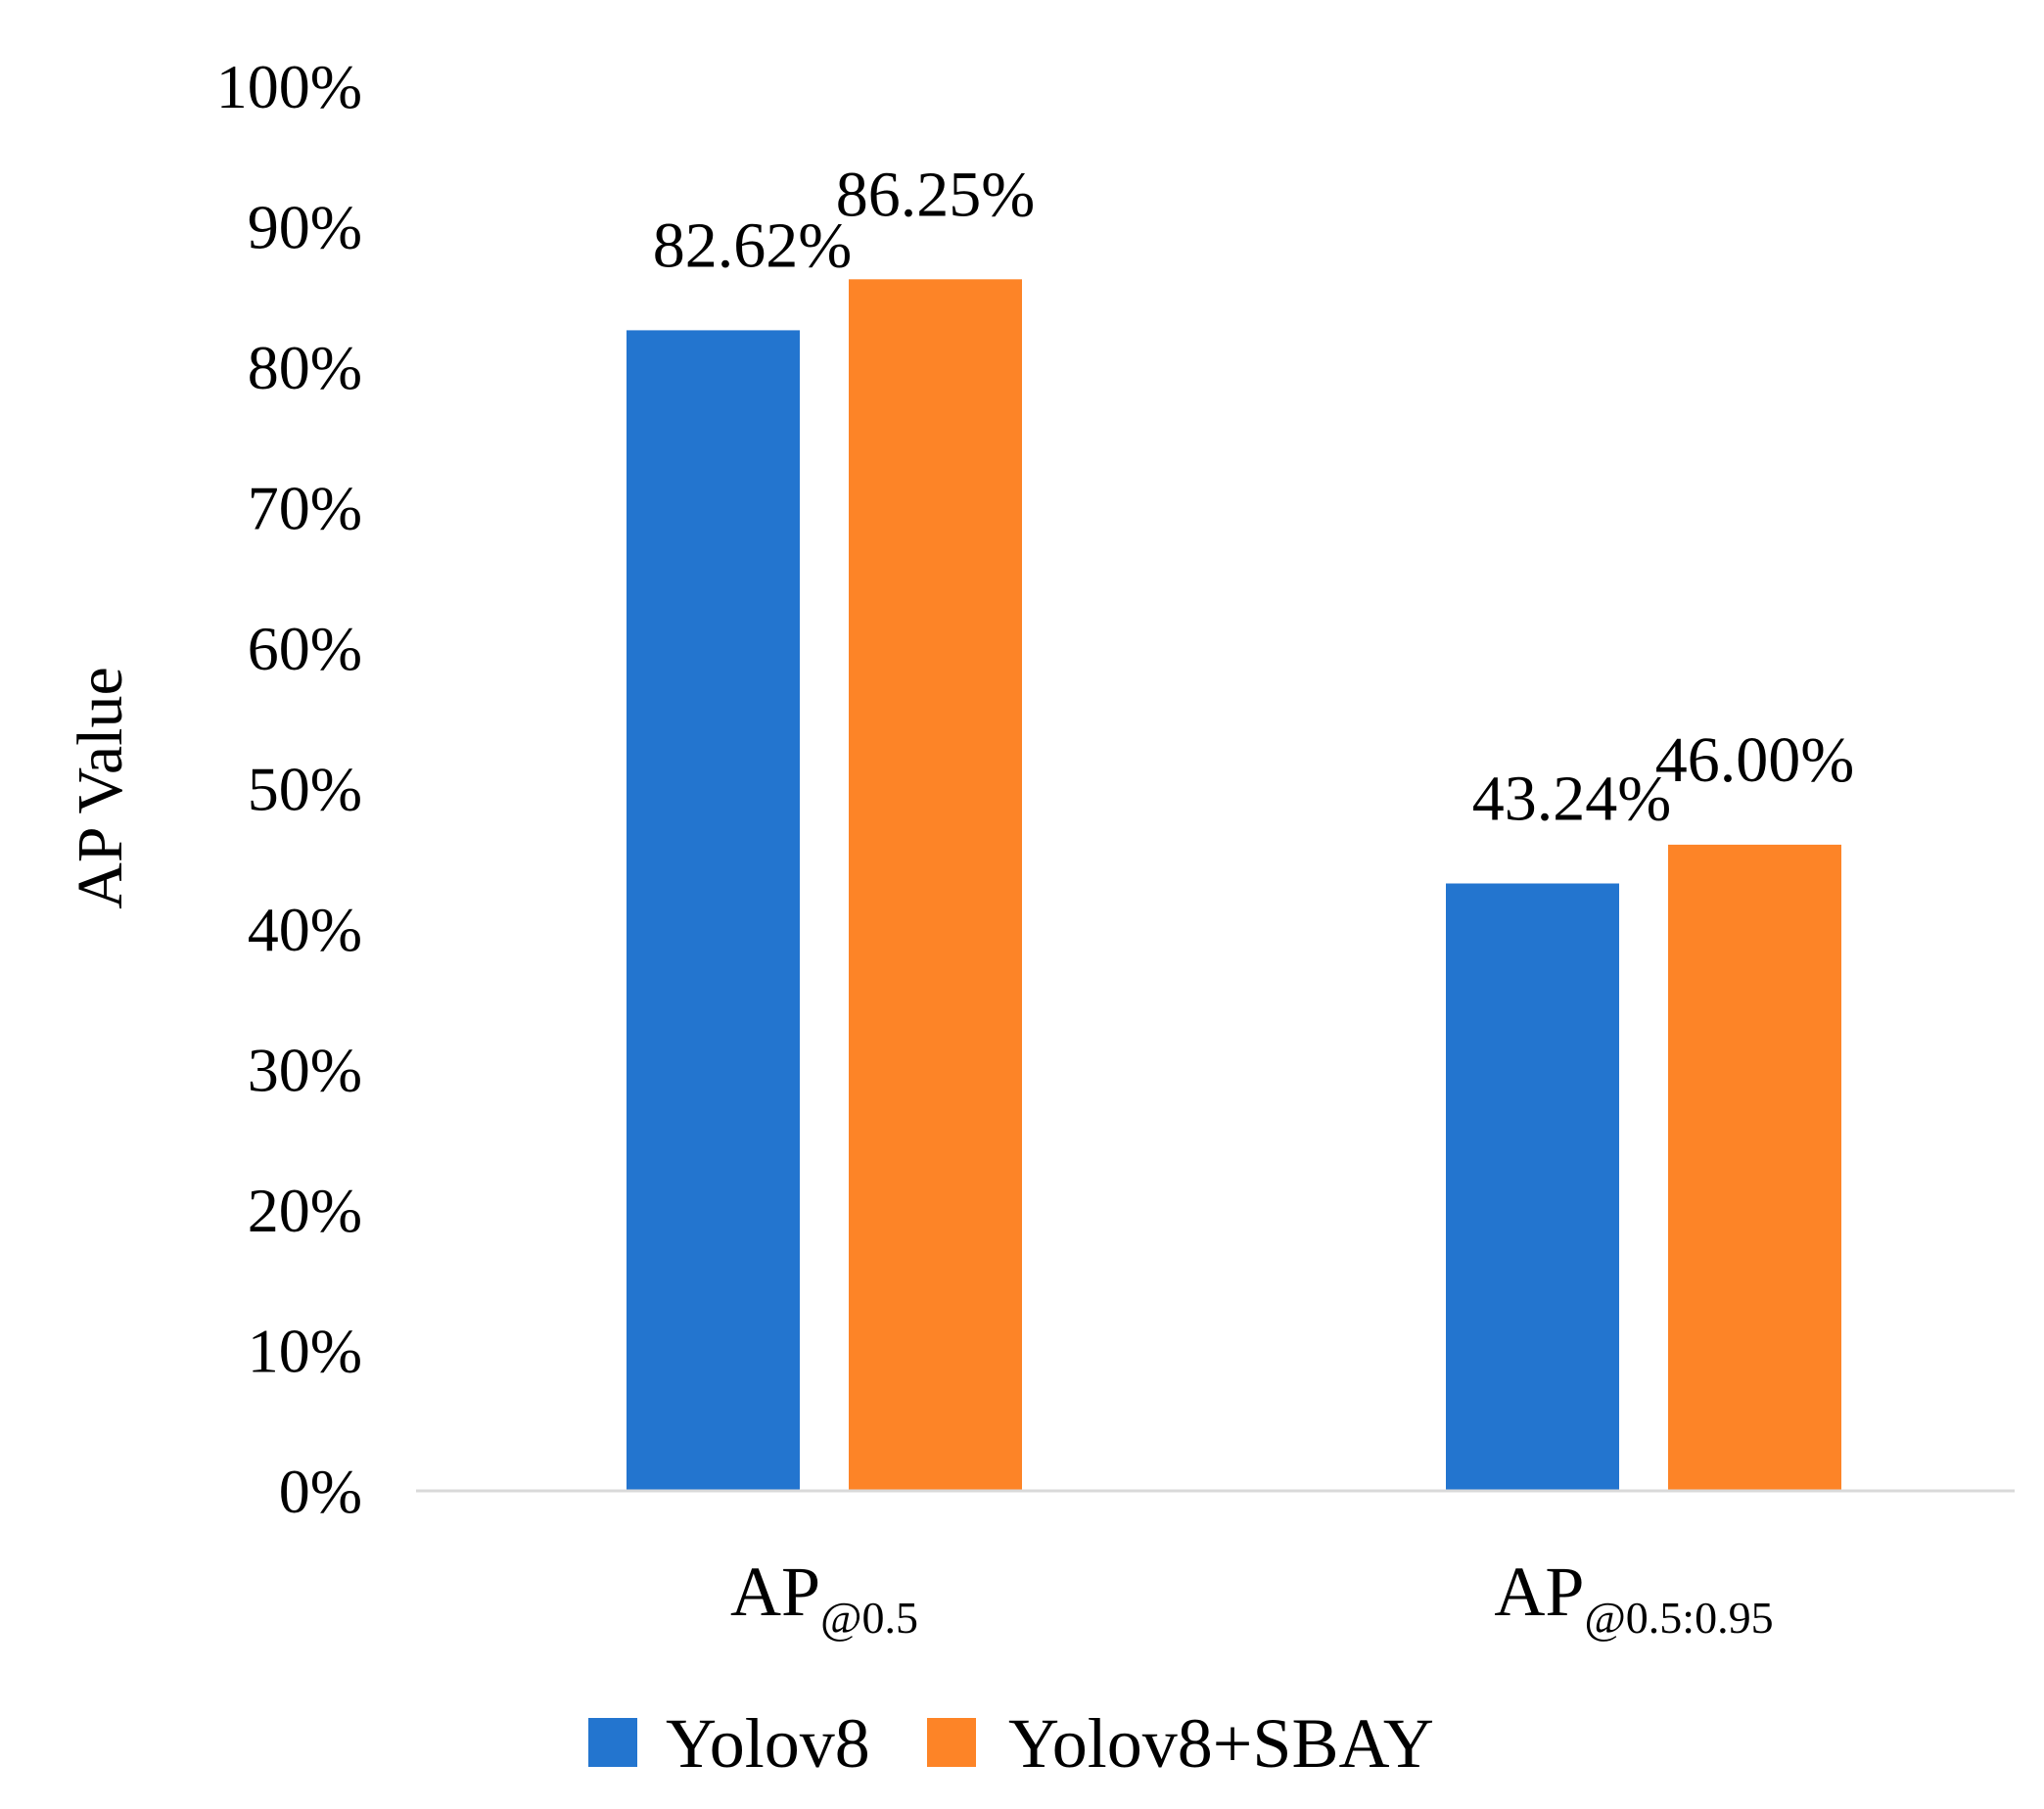 The image size is (2044, 1809). What do you see at coordinates (1252, 1598) in the screenshot?
I see `x-axis-category-labels: AP@0.5 AP@0.5:0.95` at bounding box center [1252, 1598].